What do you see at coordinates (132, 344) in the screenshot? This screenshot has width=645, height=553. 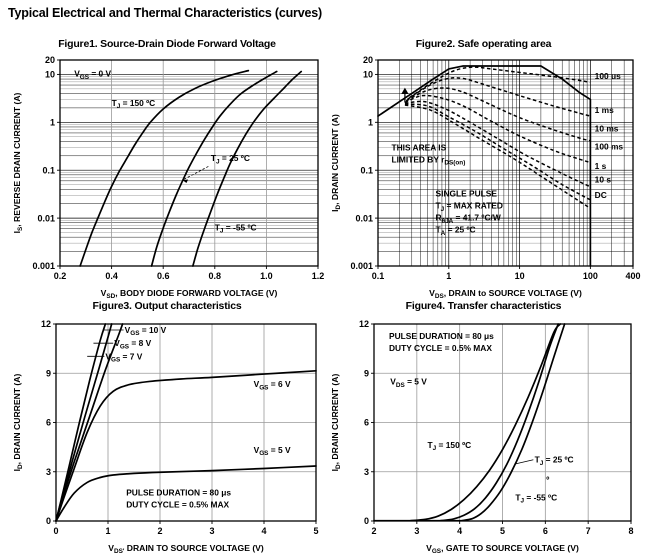 I see `fig3-vgs-8-label: VGS = 8 V` at bounding box center [132, 344].